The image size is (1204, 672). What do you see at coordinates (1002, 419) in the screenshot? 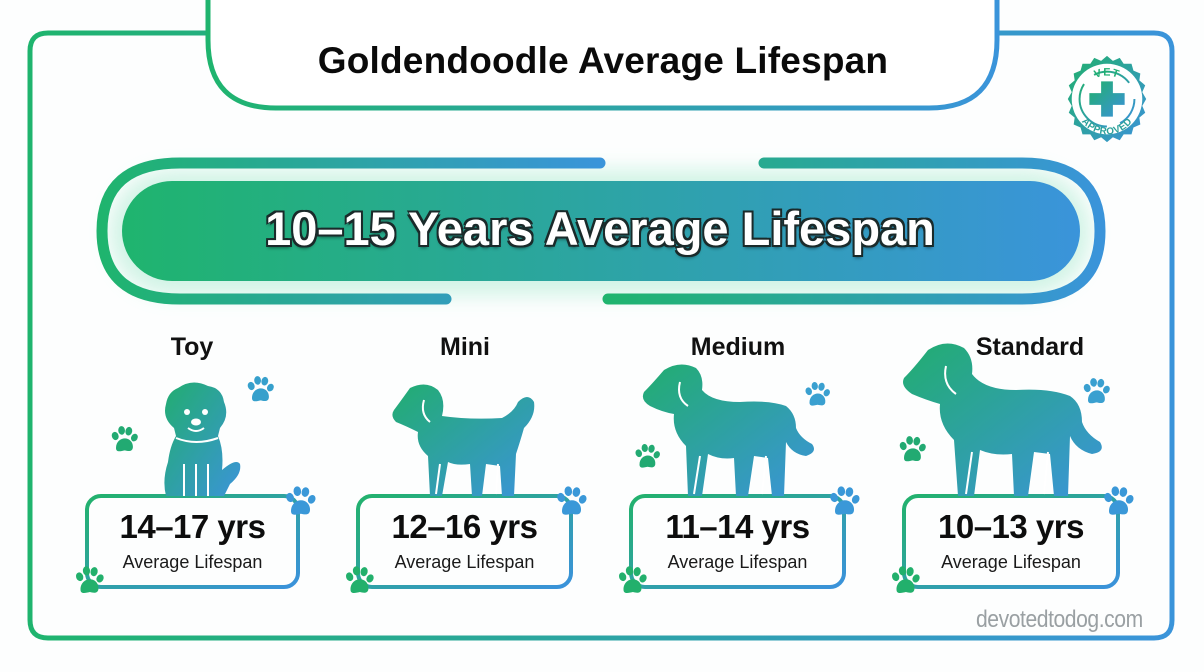
I see `large-standing-dog-icon` at bounding box center [1002, 419].